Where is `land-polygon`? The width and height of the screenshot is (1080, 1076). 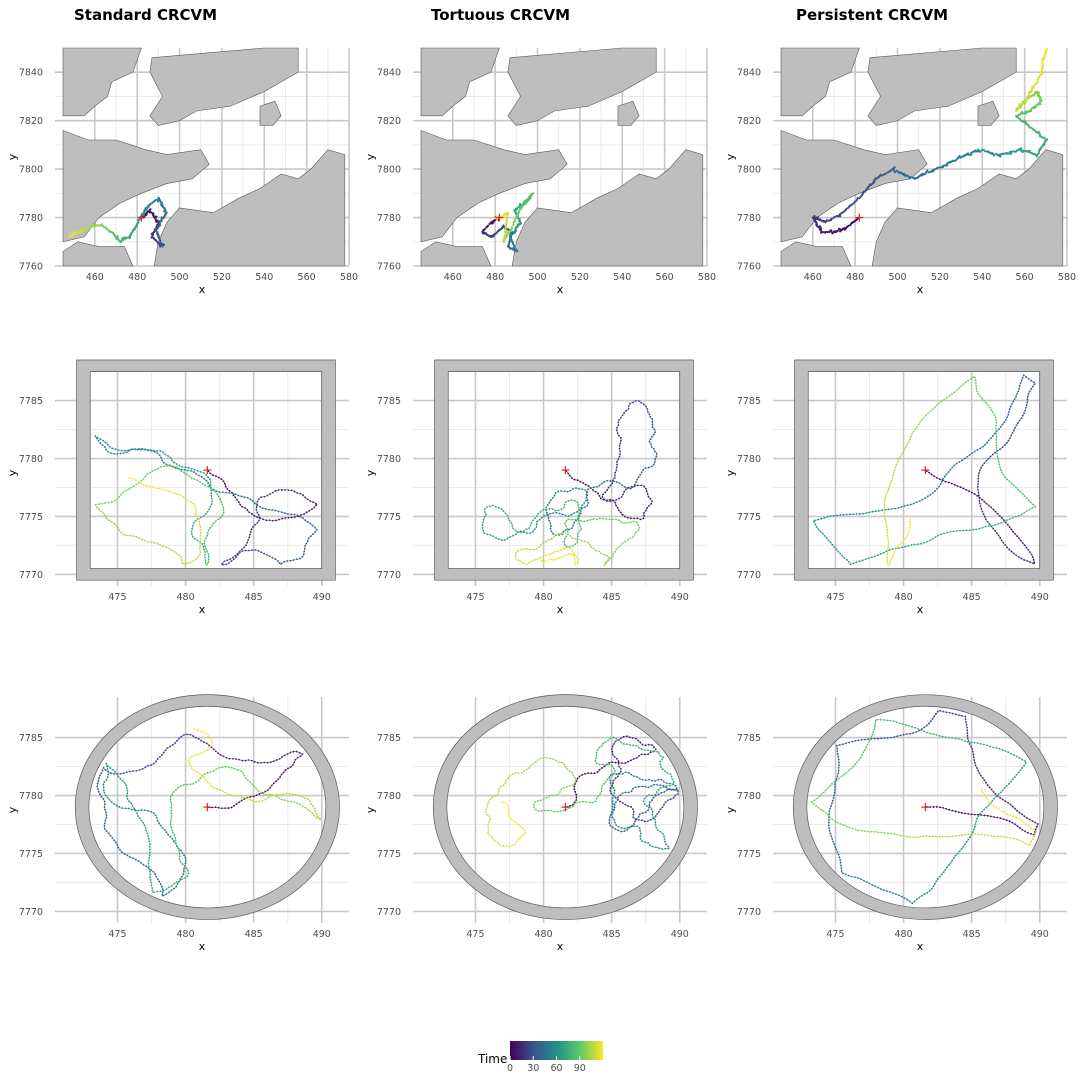 land-polygon is located at coordinates (854, 186).